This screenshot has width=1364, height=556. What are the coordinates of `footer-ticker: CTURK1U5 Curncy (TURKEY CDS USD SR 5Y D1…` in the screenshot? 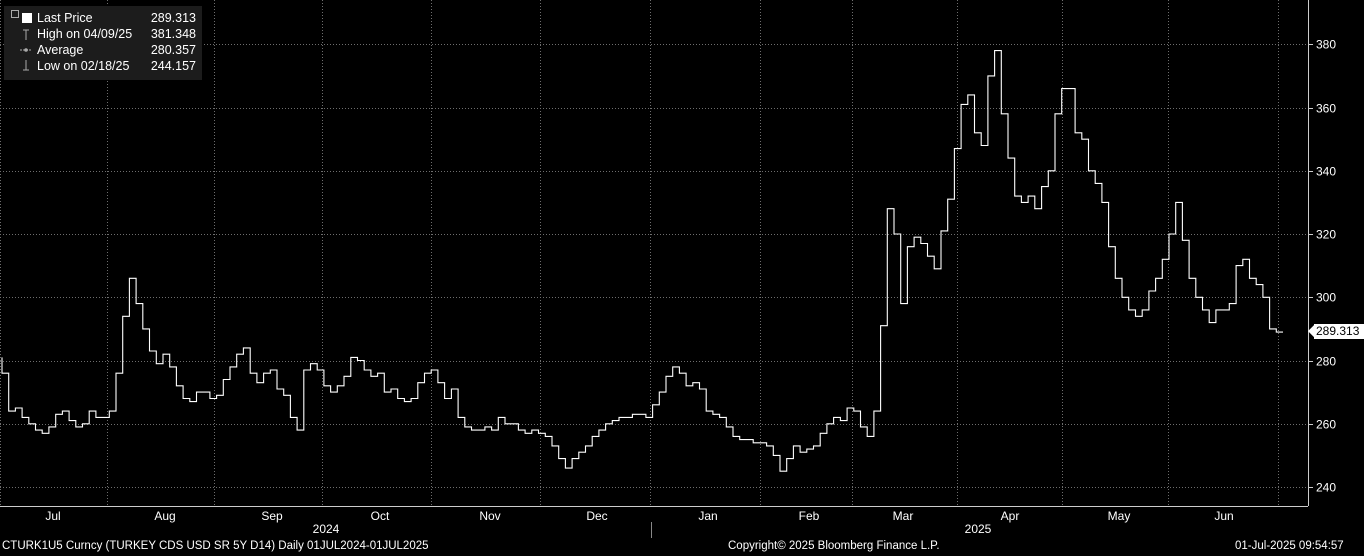 It's located at (215, 546).